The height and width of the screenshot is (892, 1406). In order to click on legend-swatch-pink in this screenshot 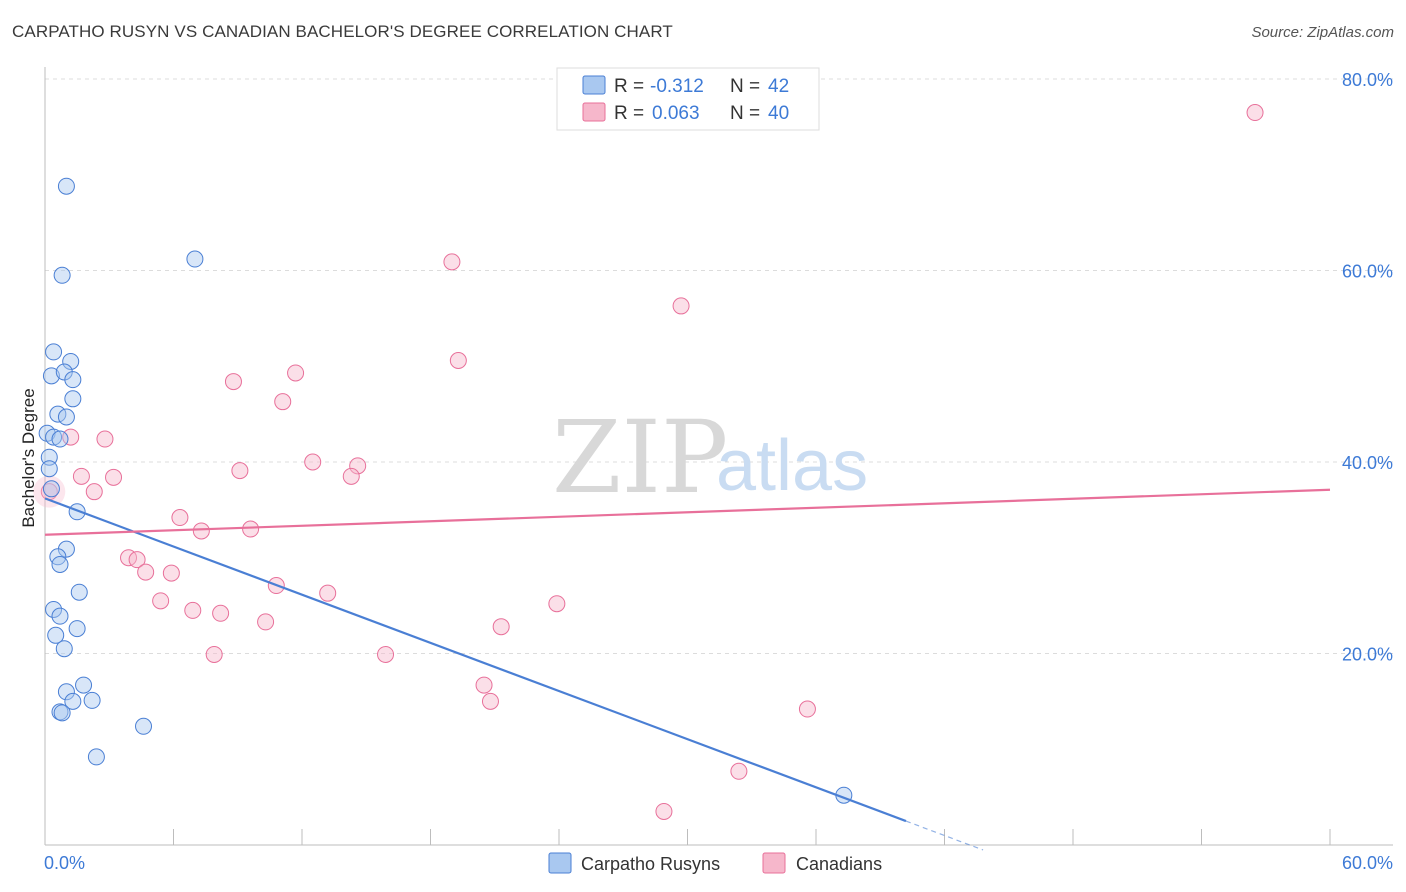, I will do `click(594, 112)`.